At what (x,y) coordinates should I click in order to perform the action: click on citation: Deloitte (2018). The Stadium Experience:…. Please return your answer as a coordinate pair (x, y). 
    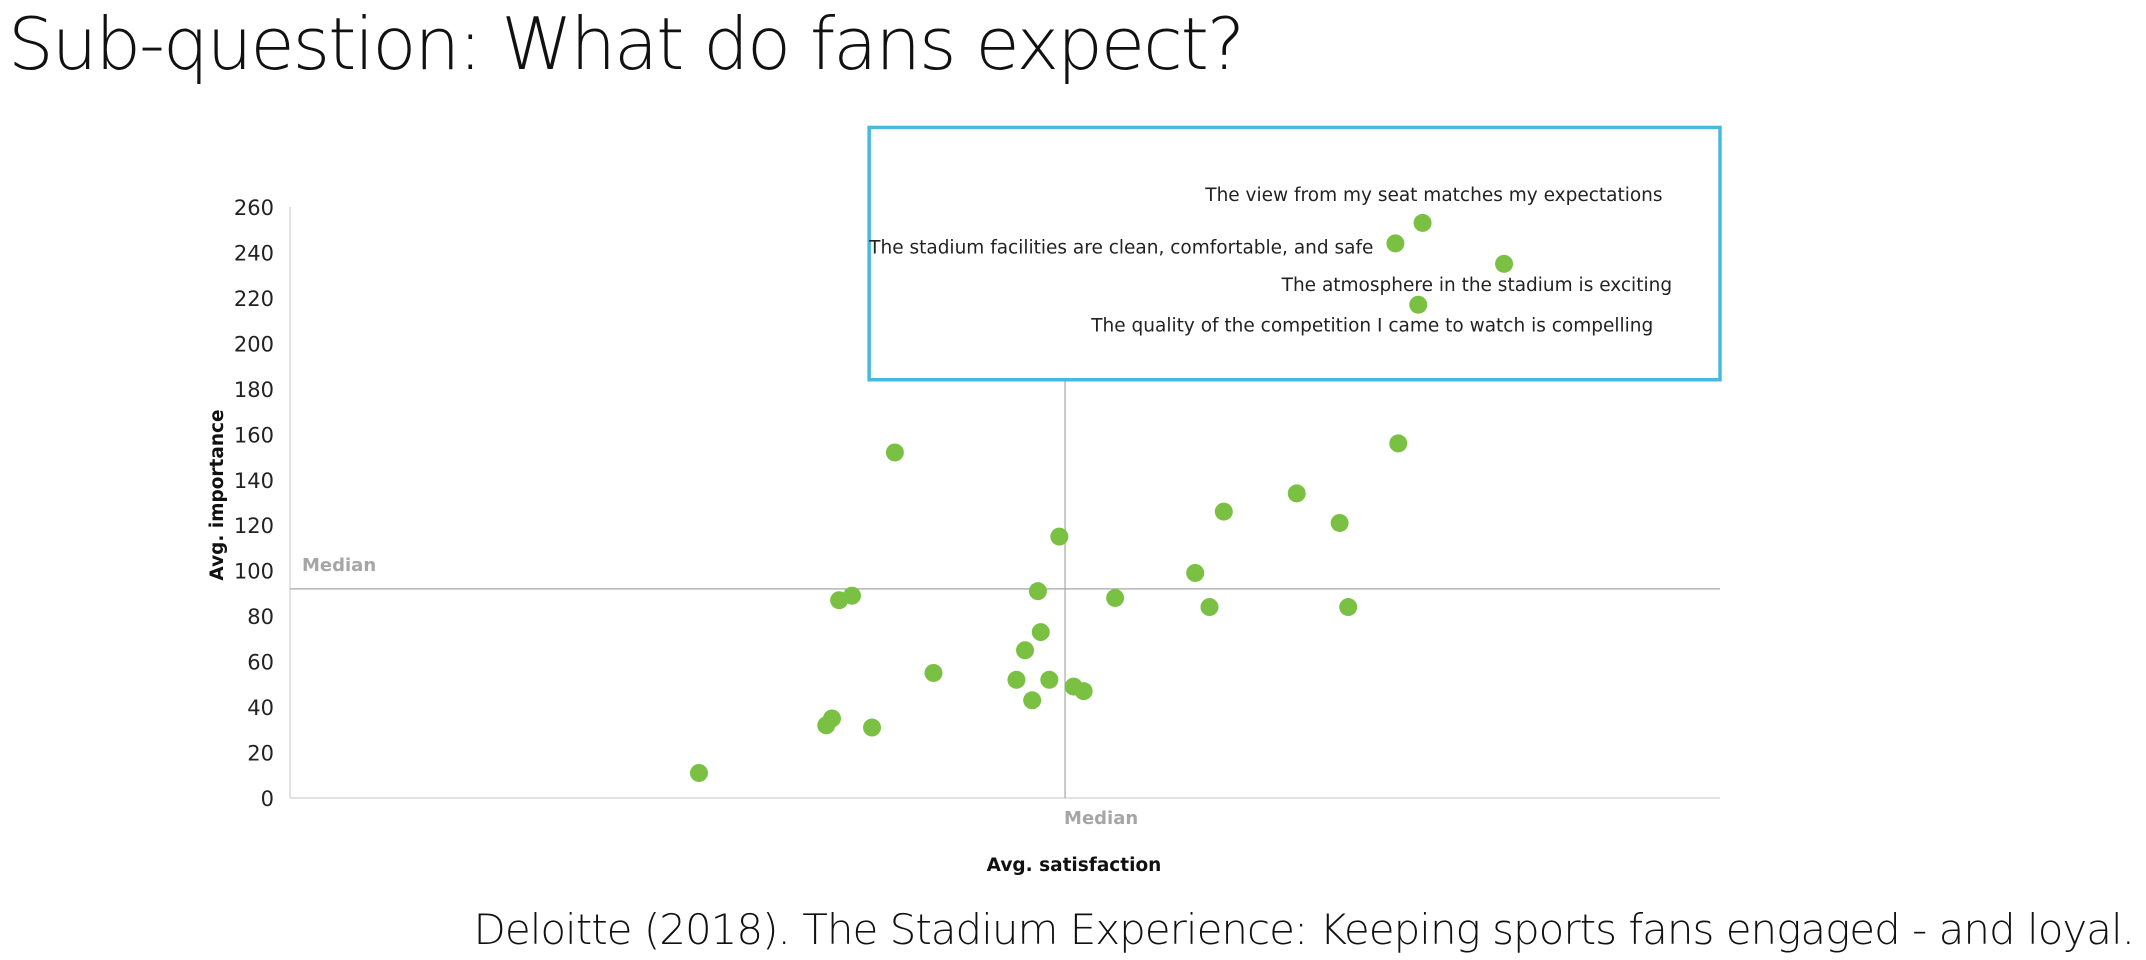
    Looking at the image, I should click on (1304, 929).